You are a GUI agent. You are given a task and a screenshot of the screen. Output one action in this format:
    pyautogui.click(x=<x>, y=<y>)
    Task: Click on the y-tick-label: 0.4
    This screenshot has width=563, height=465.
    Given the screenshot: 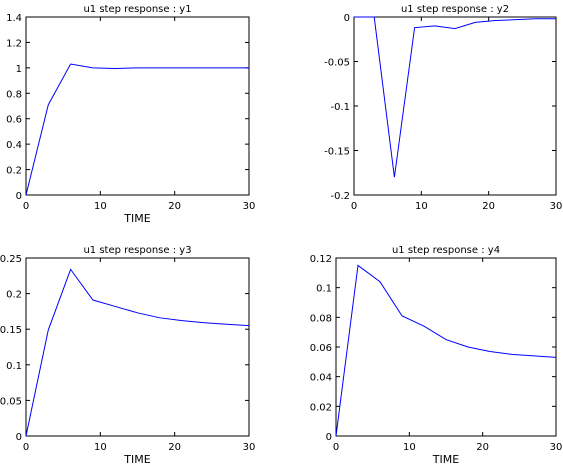 What is the action you would take?
    pyautogui.click(x=14, y=145)
    